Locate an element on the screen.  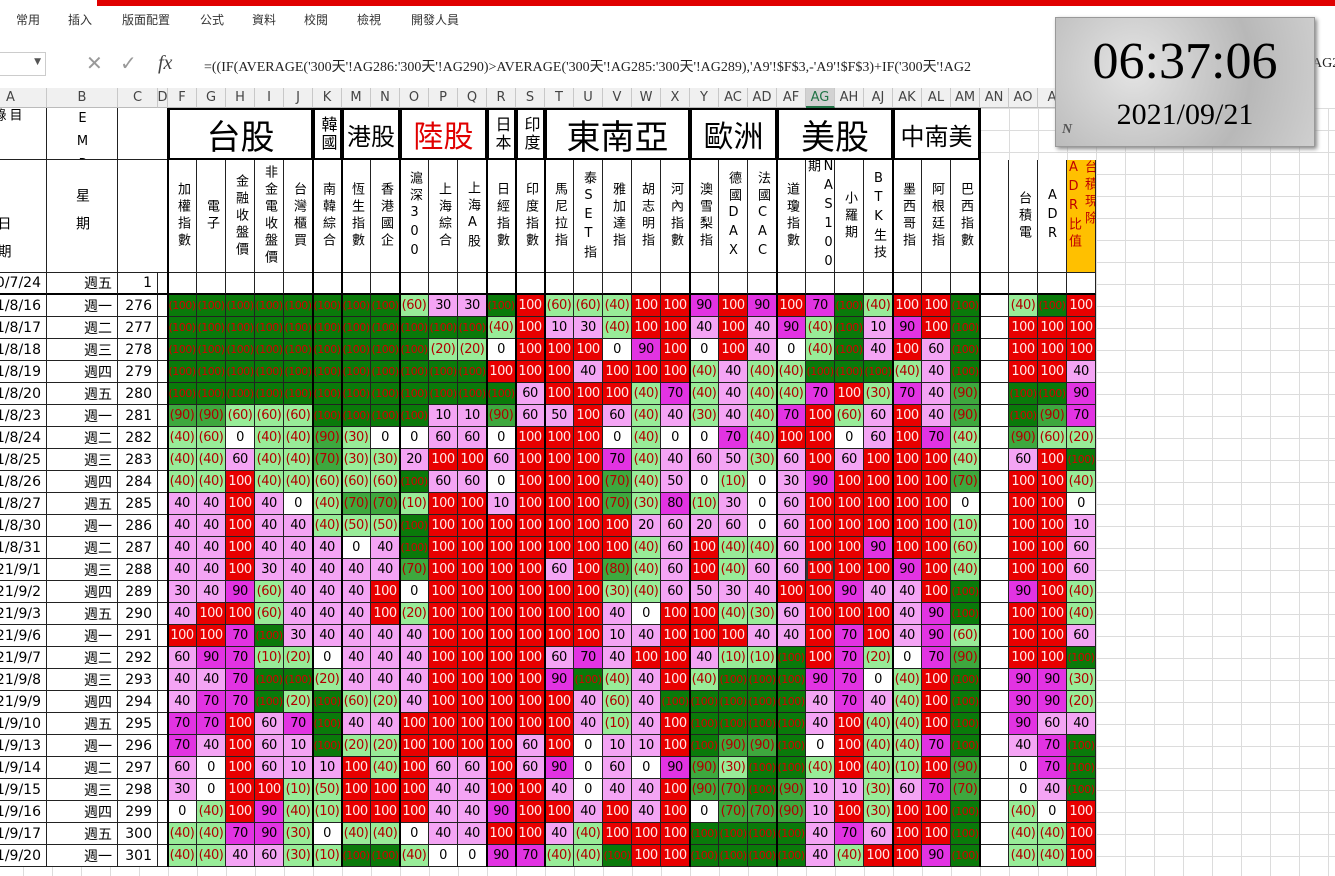
enter-icon: ✓ is located at coordinates (128, 63).